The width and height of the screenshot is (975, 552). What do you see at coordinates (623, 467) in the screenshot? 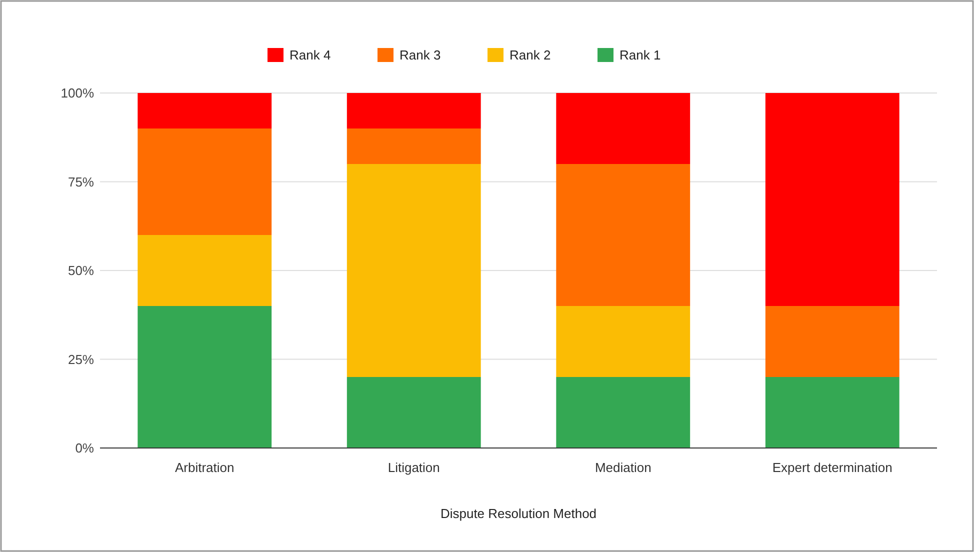
I see `x-tick-label: Mediation` at bounding box center [623, 467].